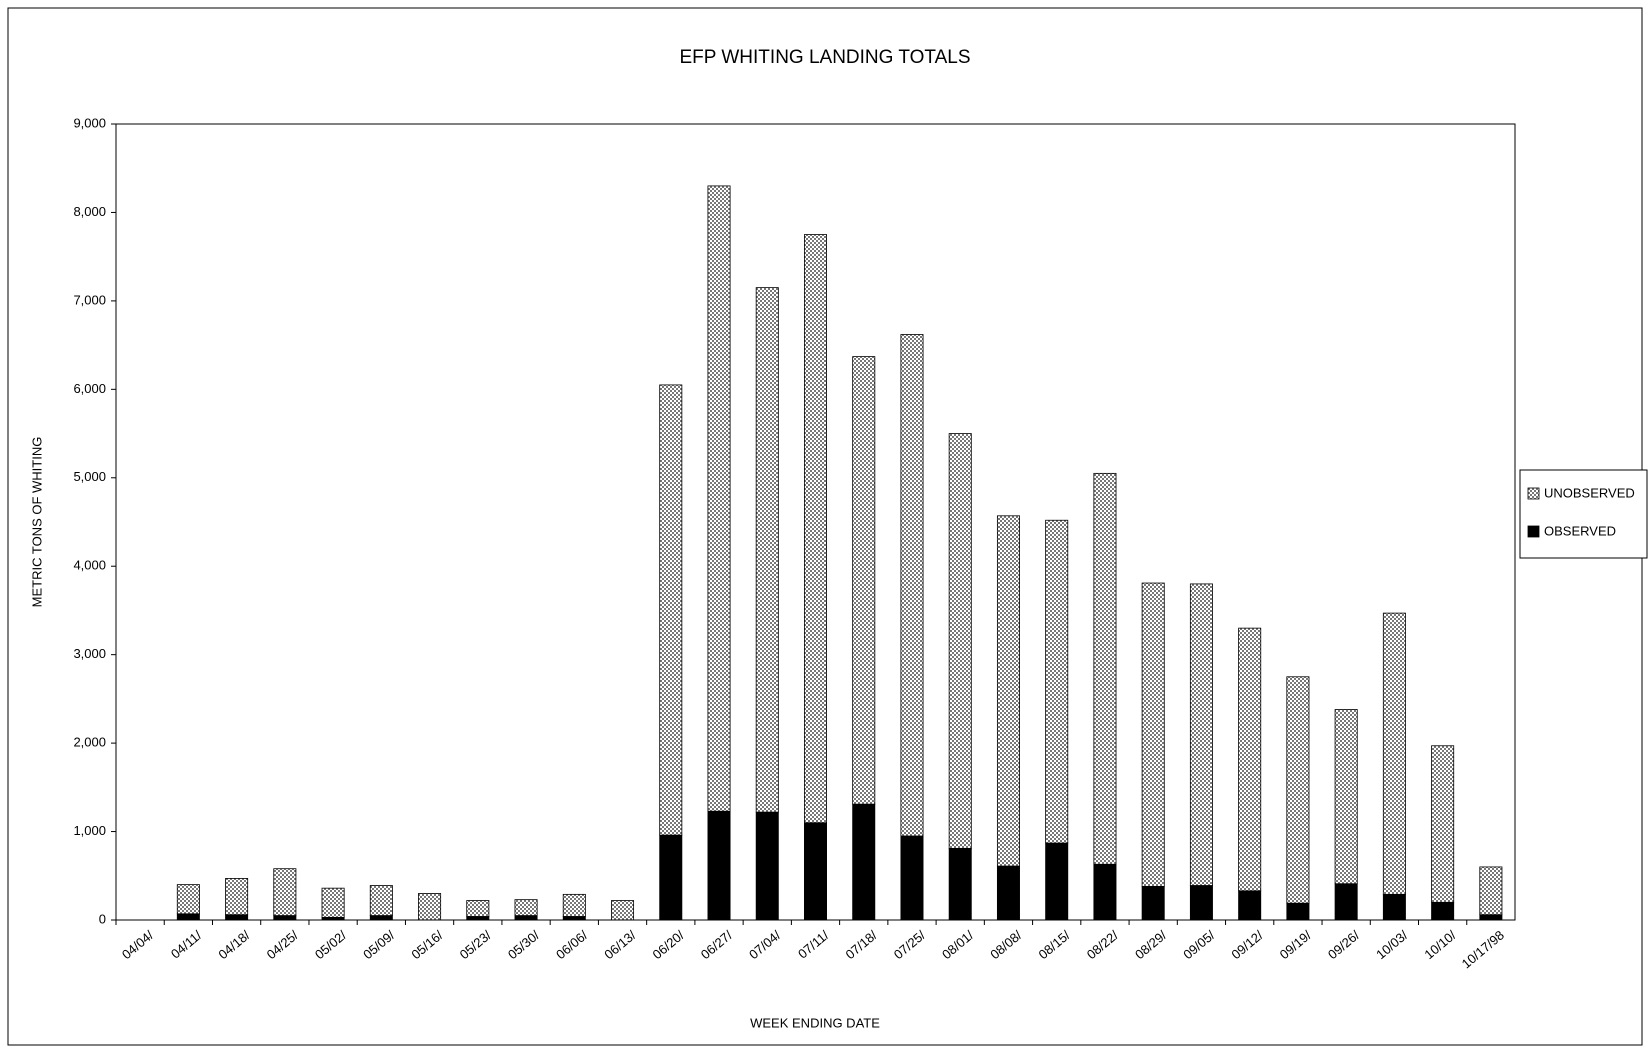  I want to click on x-tick-label: 08/29/, so click(1151, 944).